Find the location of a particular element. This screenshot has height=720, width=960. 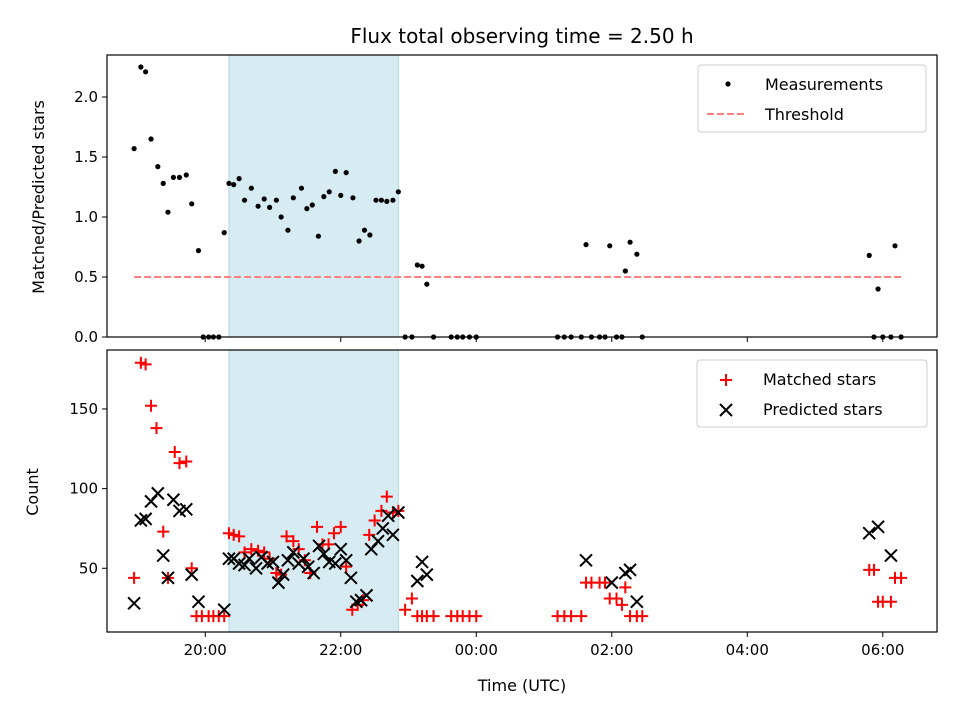

x-tick-label-0: 20:00 is located at coordinates (205, 650).